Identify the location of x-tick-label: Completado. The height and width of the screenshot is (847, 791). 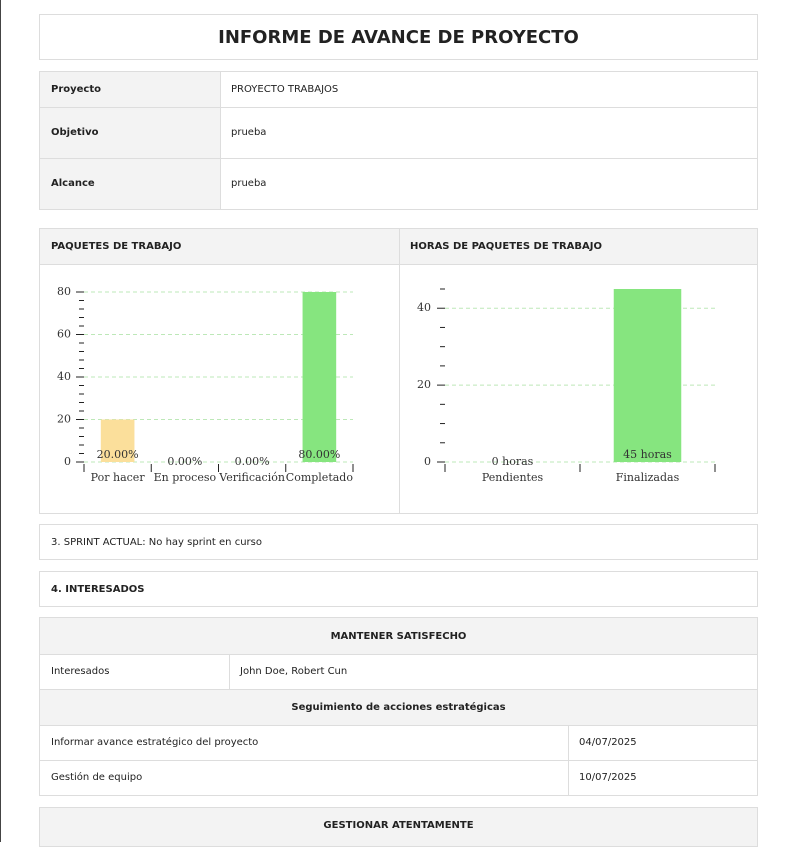
(320, 477).